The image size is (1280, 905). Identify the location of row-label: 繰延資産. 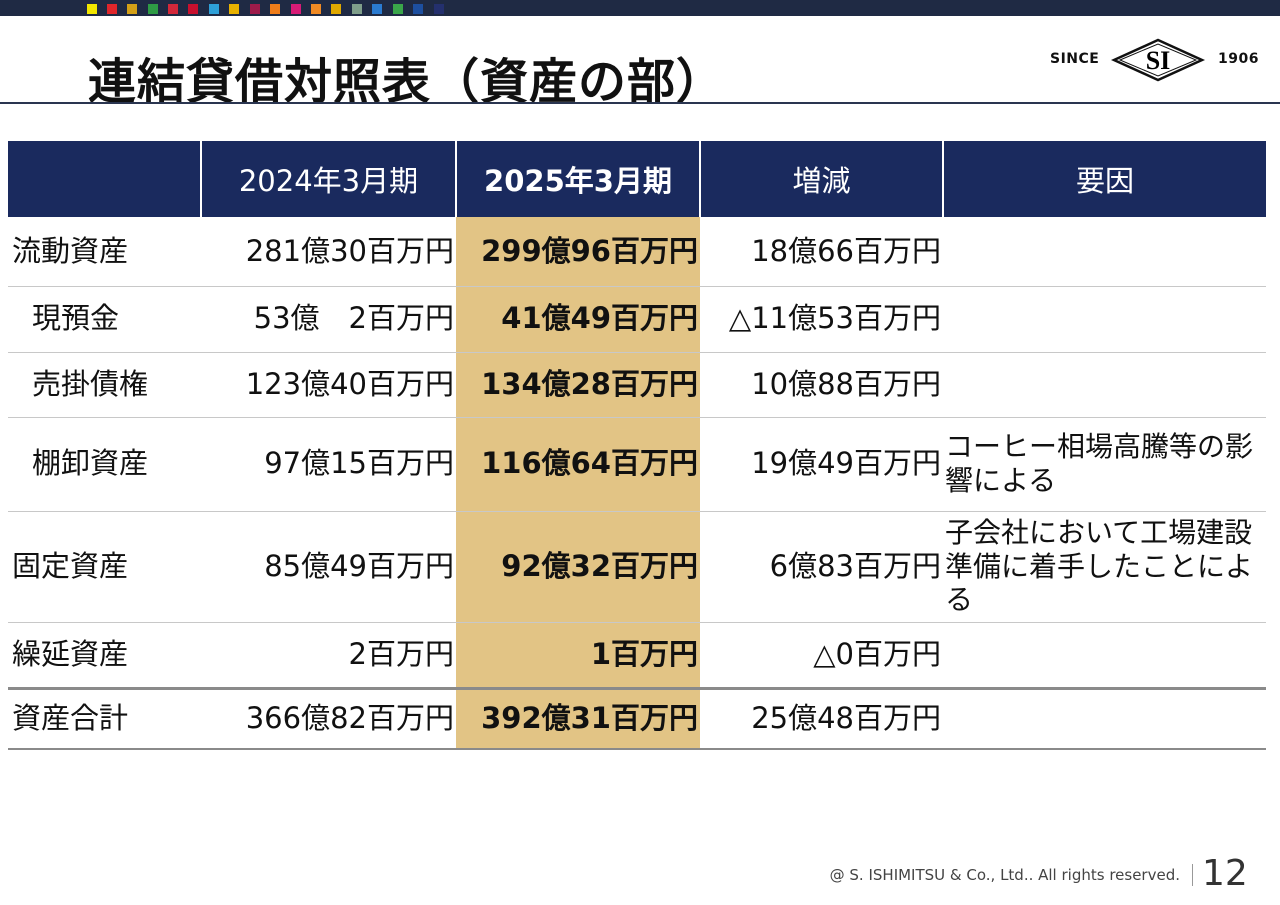
(104, 655).